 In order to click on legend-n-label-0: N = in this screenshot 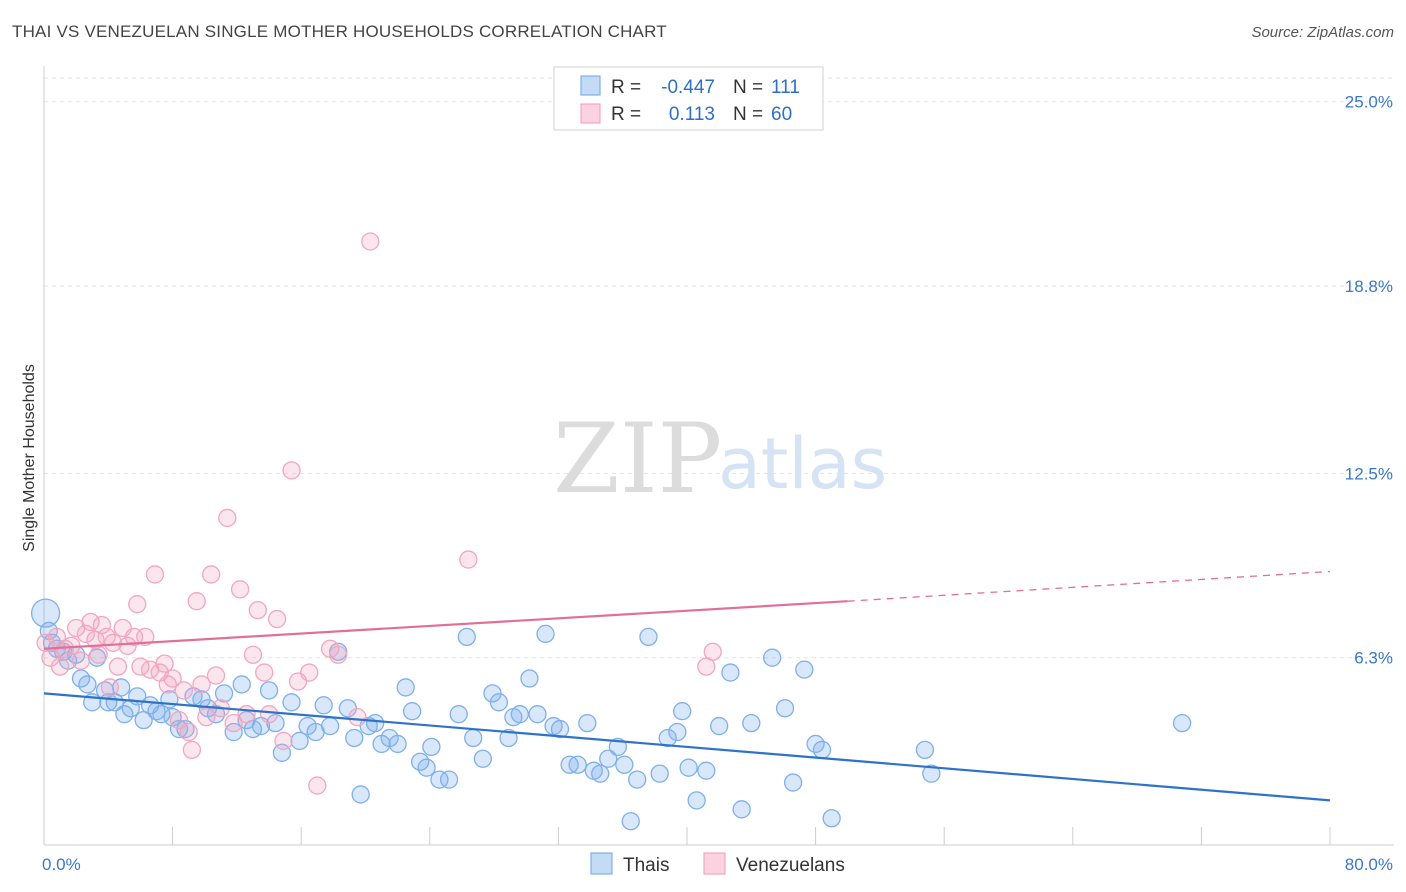, I will do `click(748, 87)`.